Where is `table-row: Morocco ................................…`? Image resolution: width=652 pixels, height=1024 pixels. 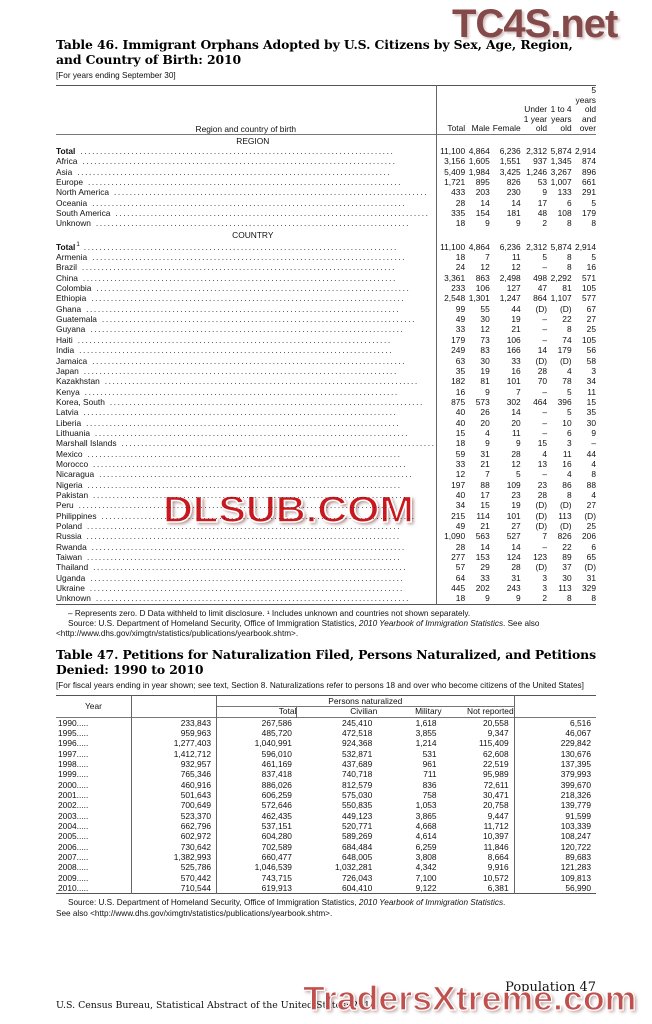
table-row: Morocco ................................… is located at coordinates (326, 464).